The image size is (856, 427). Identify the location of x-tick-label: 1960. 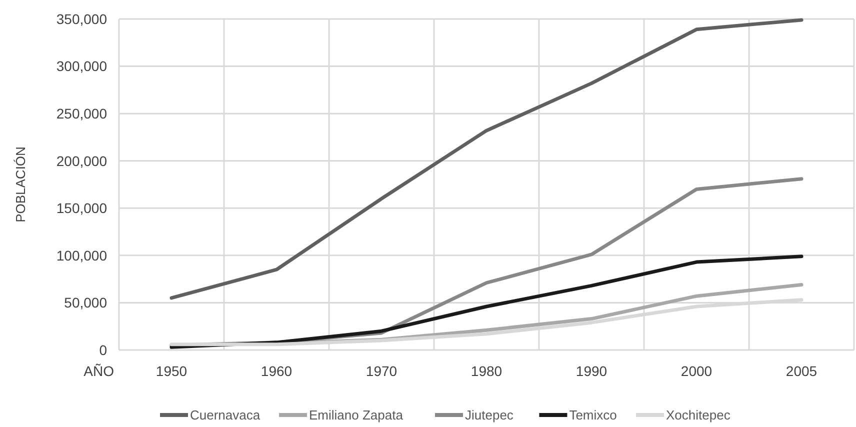
(276, 371).